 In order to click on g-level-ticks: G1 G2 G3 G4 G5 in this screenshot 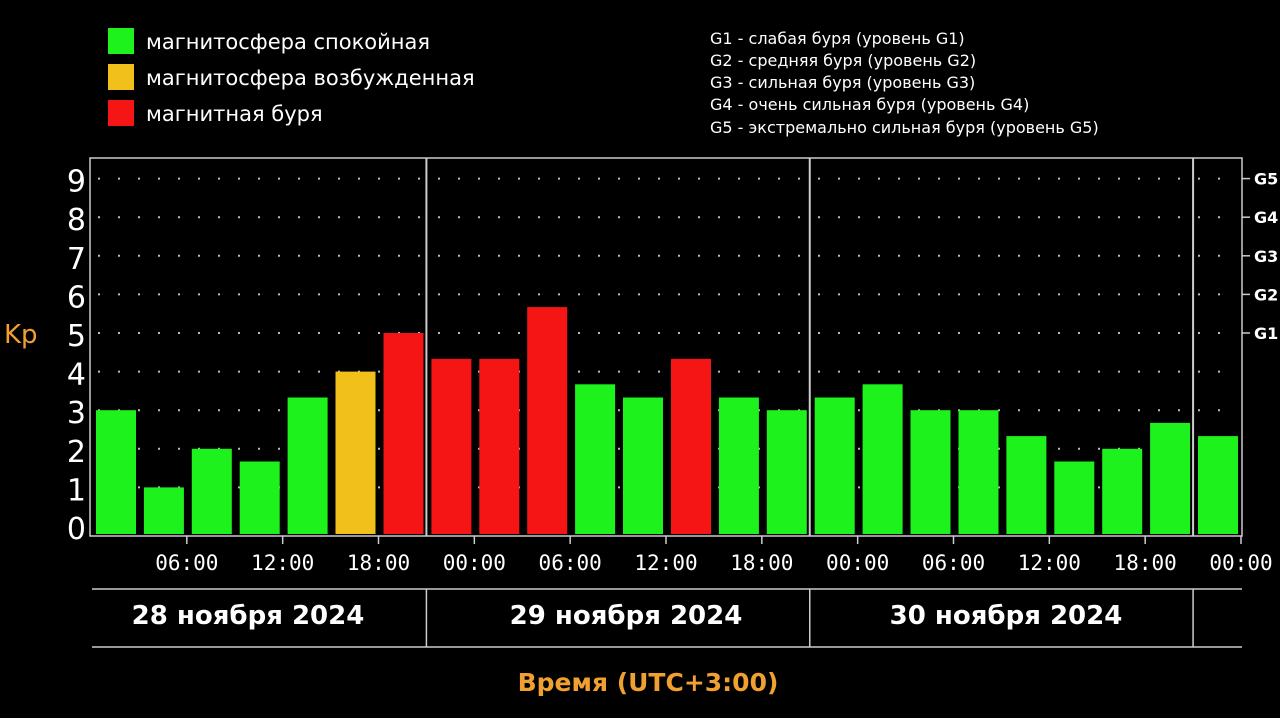, I will do `click(1260, 256)`.